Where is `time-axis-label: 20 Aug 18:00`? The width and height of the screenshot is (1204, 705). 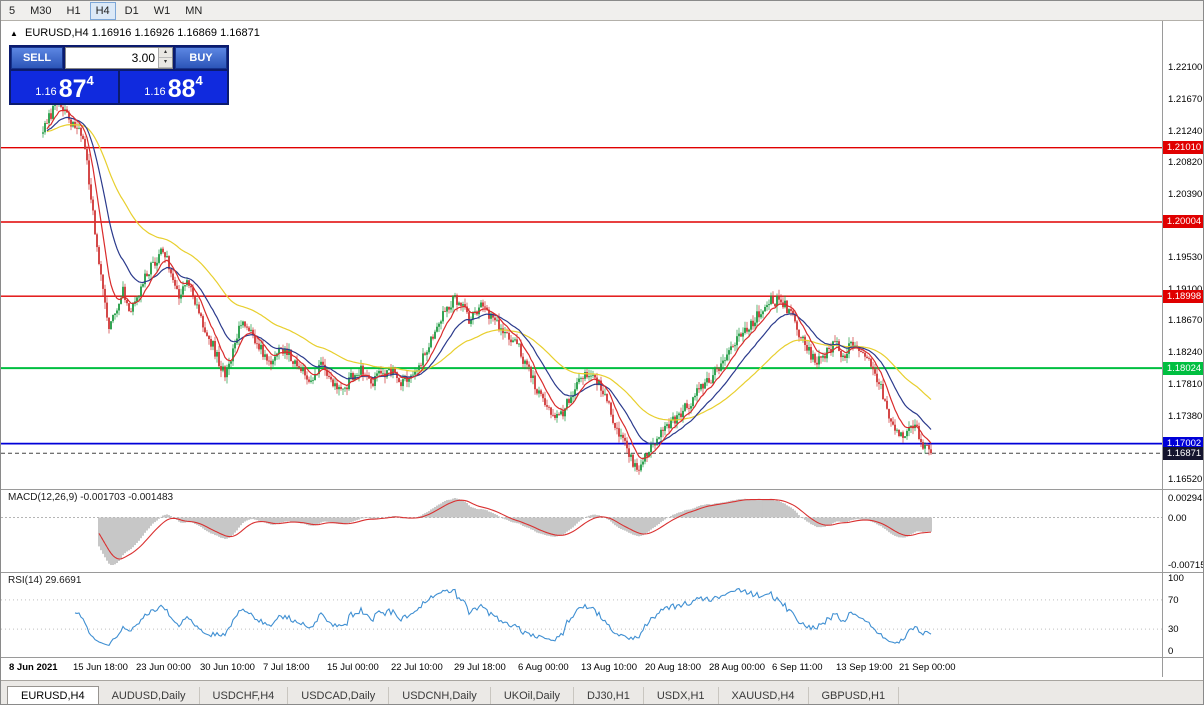 time-axis-label: 20 Aug 18:00 is located at coordinates (673, 667).